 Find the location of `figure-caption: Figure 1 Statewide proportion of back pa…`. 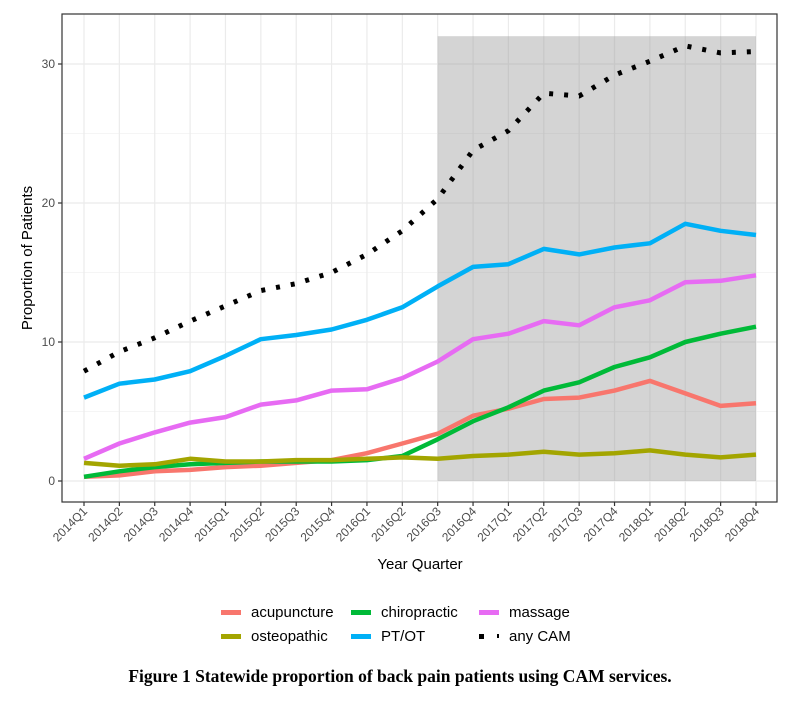

figure-caption: Figure 1 Statewide proportion of back pa… is located at coordinates (400, 676).